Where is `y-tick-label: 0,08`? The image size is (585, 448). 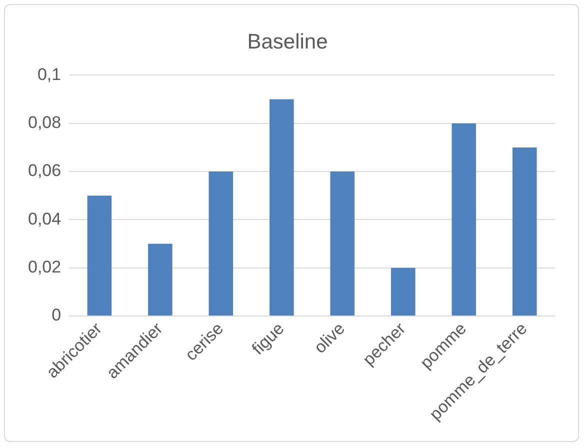
y-tick-label: 0,08 is located at coordinates (45, 122).